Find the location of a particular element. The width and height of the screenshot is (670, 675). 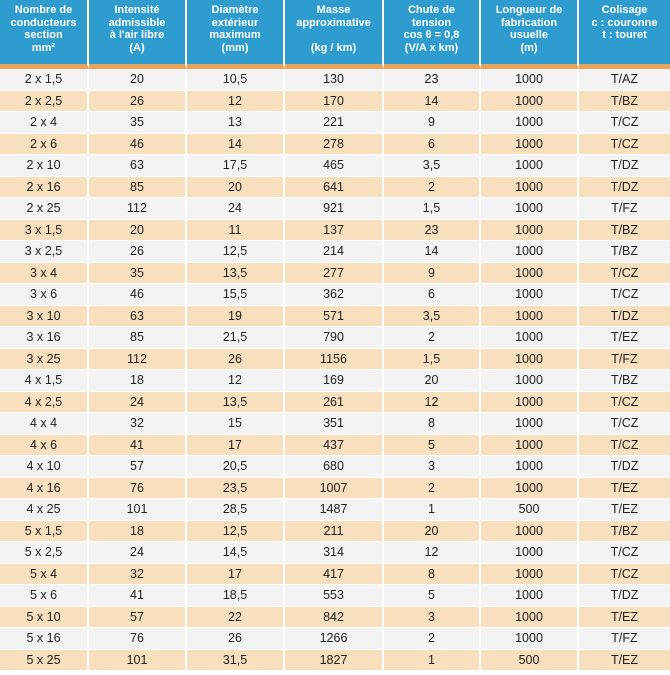

intensity-cell: 35 is located at coordinates (138, 273).